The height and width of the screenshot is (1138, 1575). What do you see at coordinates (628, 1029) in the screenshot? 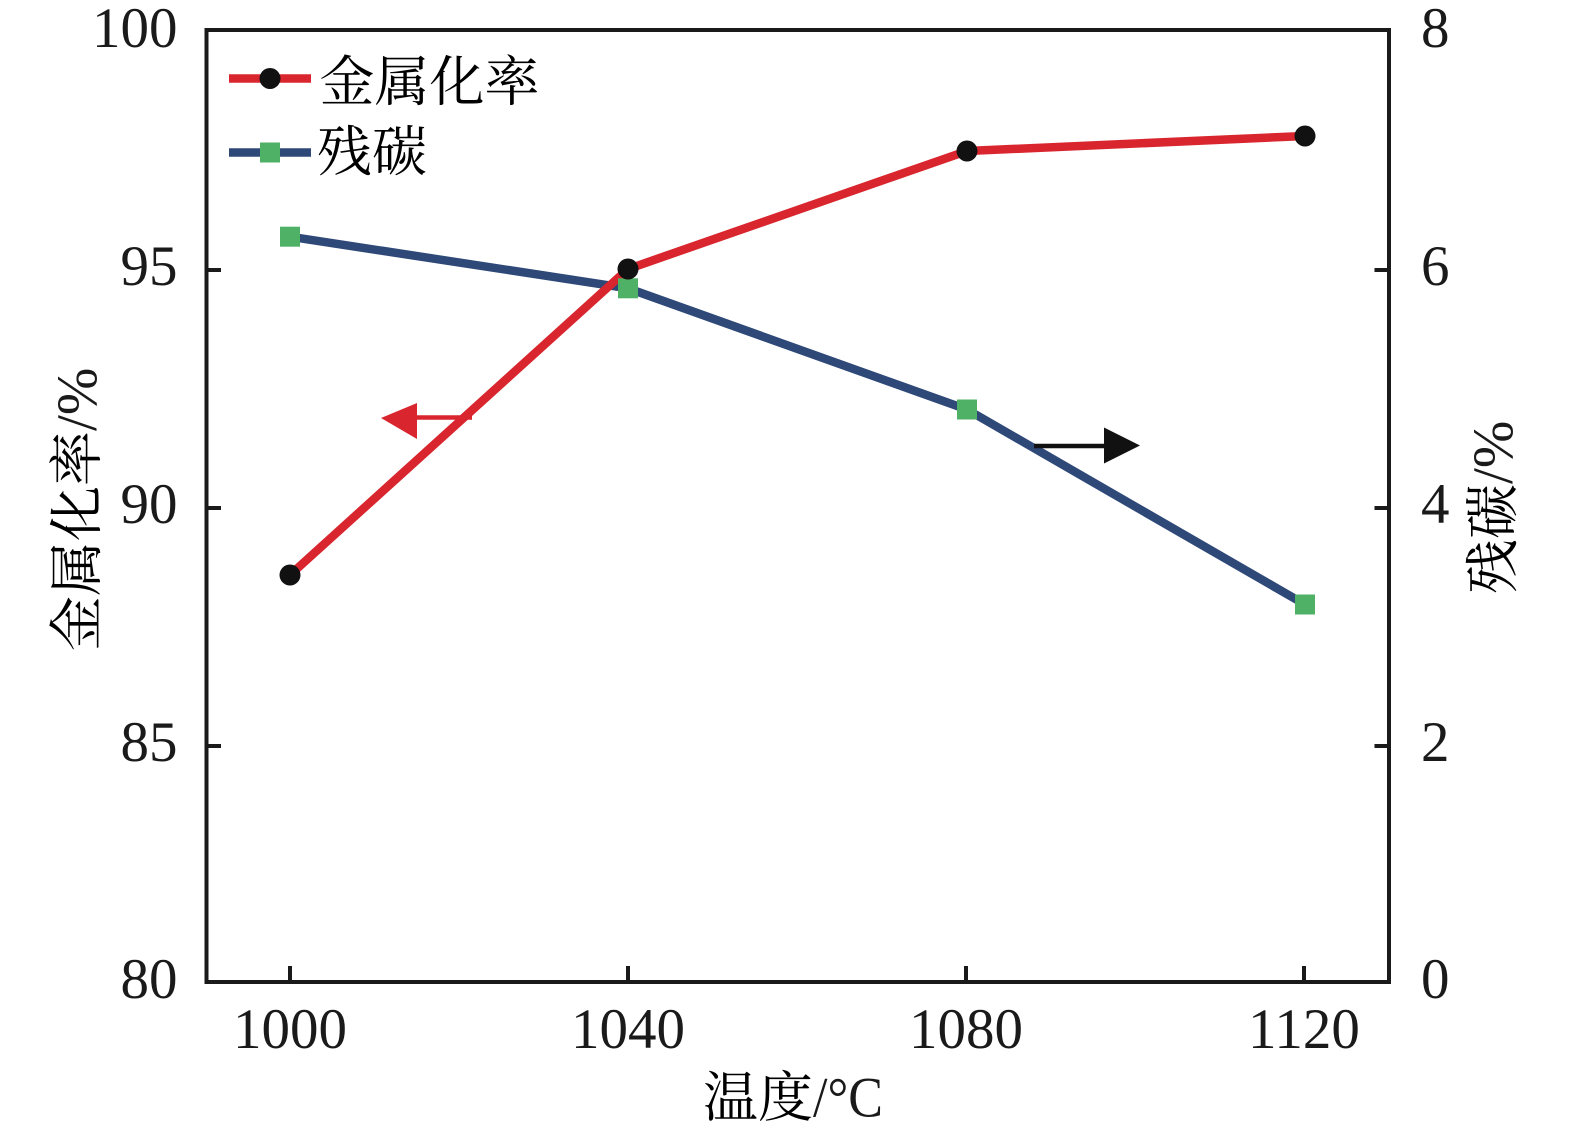
I see `svg-text: 1040` at bounding box center [628, 1029].